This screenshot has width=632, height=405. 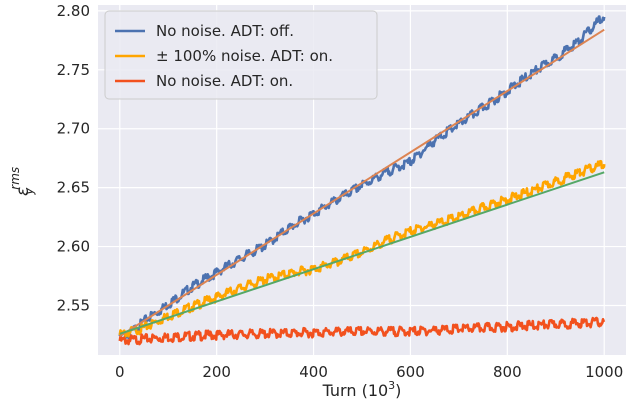 I want to click on y-tick-label: 2.70, so click(x=73, y=129).